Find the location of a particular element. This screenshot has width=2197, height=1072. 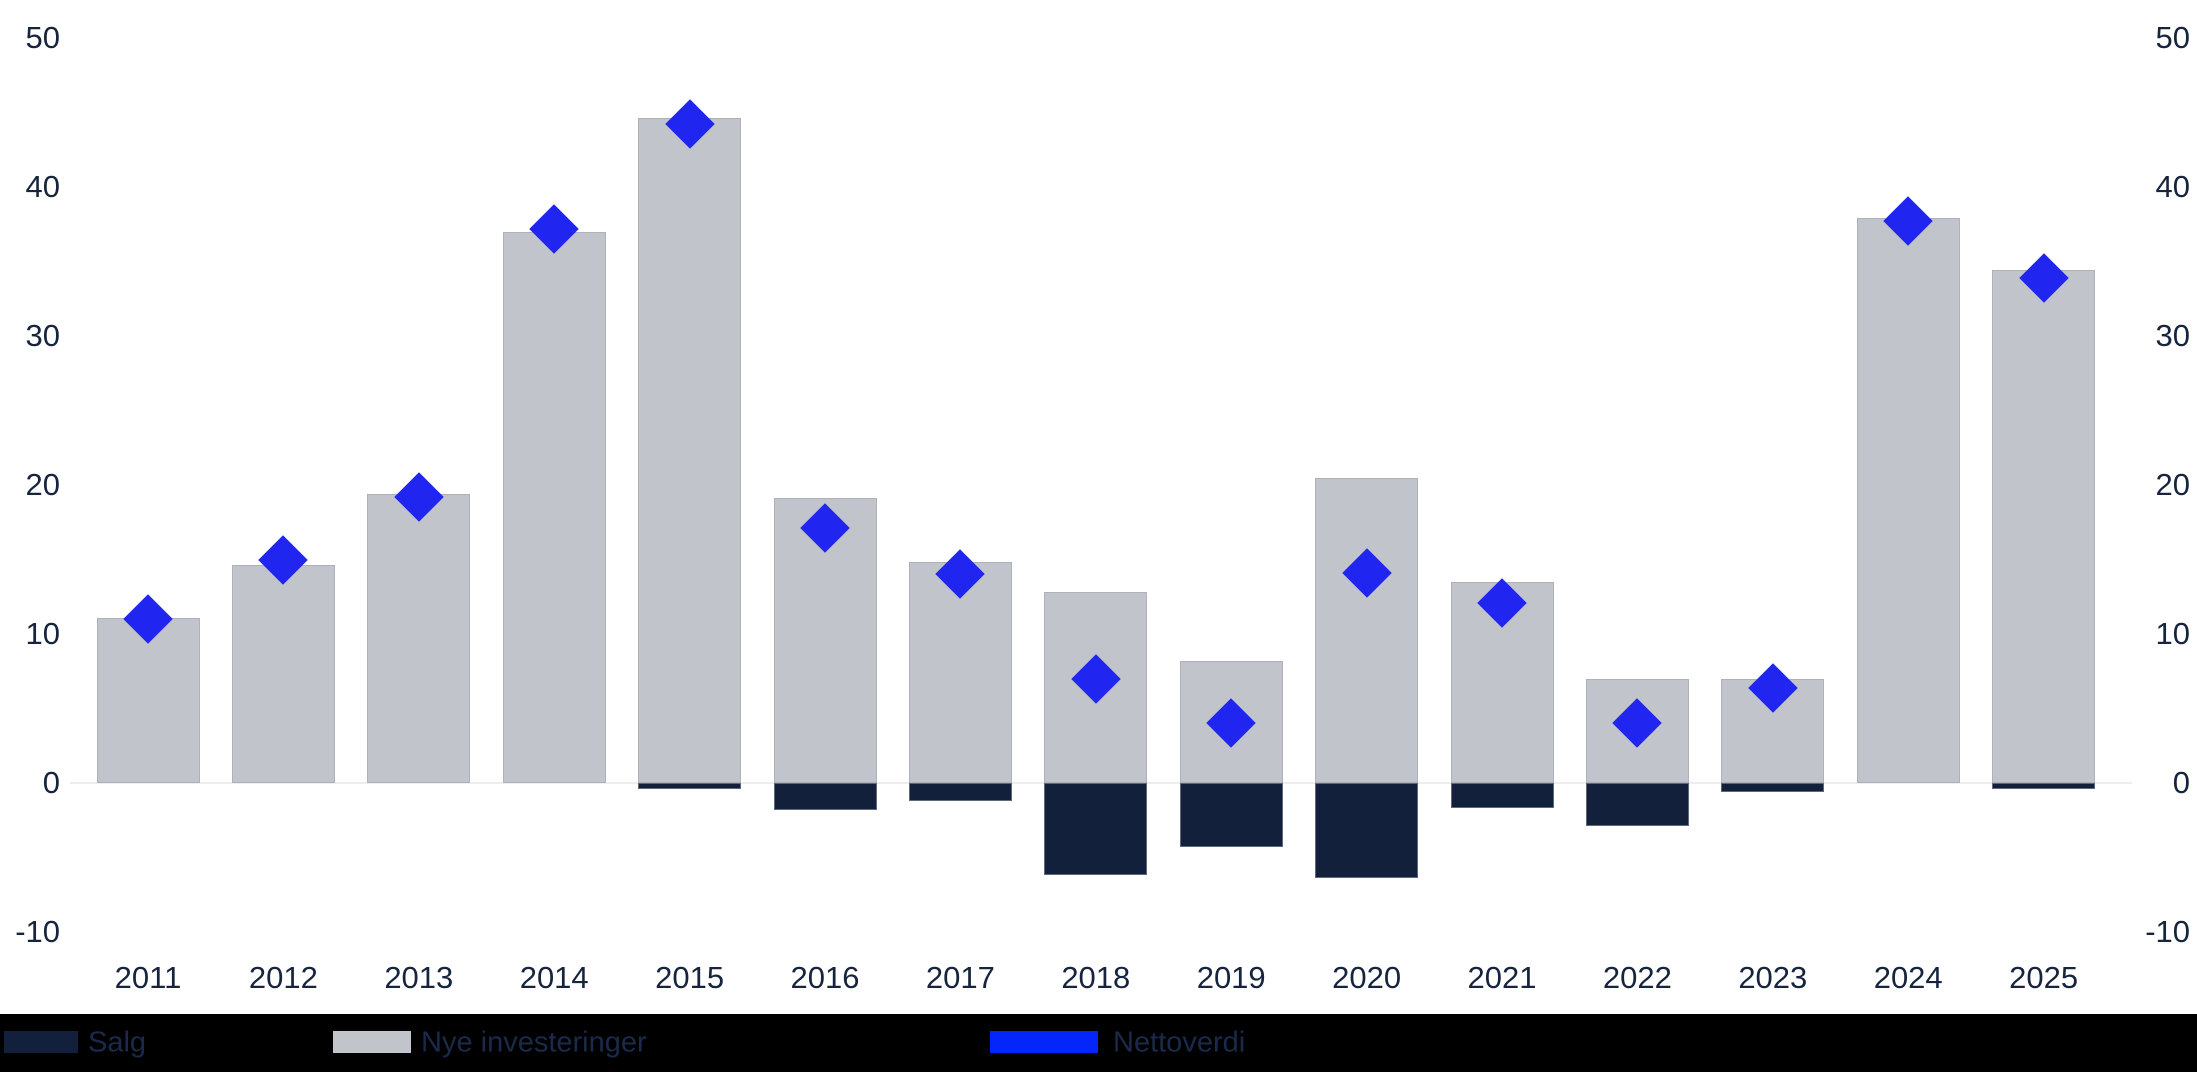

x-axis-label-2022: 2022 is located at coordinates (1637, 977).